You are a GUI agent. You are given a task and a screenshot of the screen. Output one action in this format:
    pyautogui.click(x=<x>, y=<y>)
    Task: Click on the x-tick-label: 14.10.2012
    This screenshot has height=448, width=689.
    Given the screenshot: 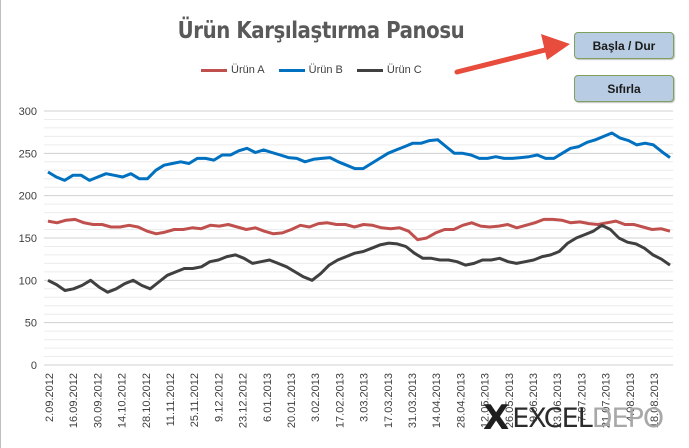 What is the action you would take?
    pyautogui.click(x=123, y=400)
    